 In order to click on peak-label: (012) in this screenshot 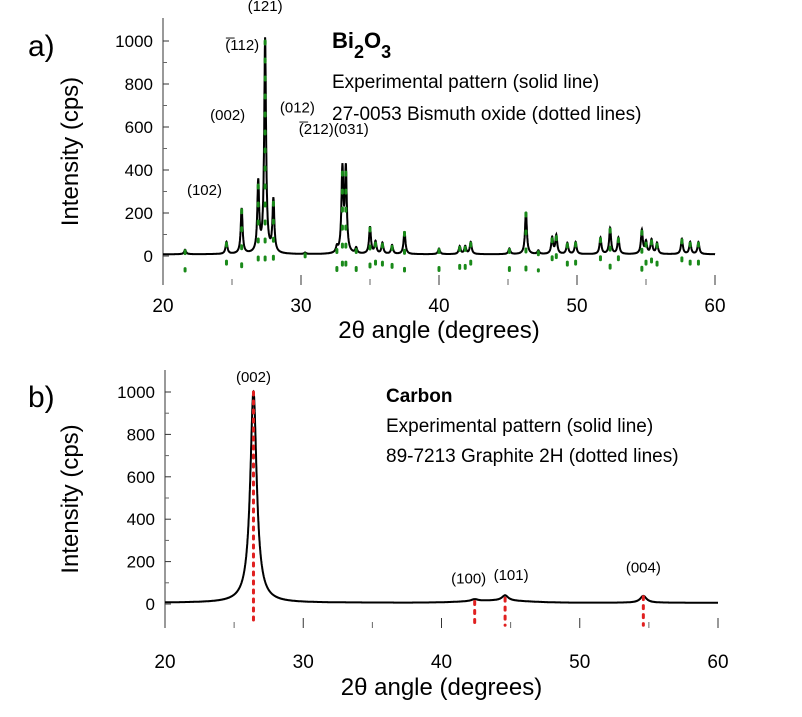, I will do `click(297, 107)`.